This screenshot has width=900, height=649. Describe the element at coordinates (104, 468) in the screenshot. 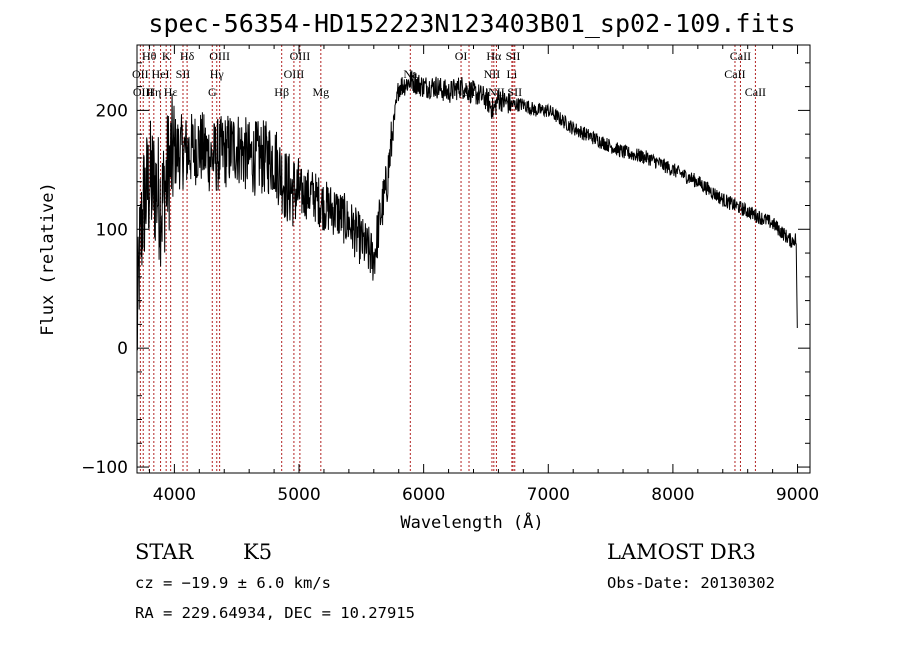

I see `y-tick-label: −100` at that location.